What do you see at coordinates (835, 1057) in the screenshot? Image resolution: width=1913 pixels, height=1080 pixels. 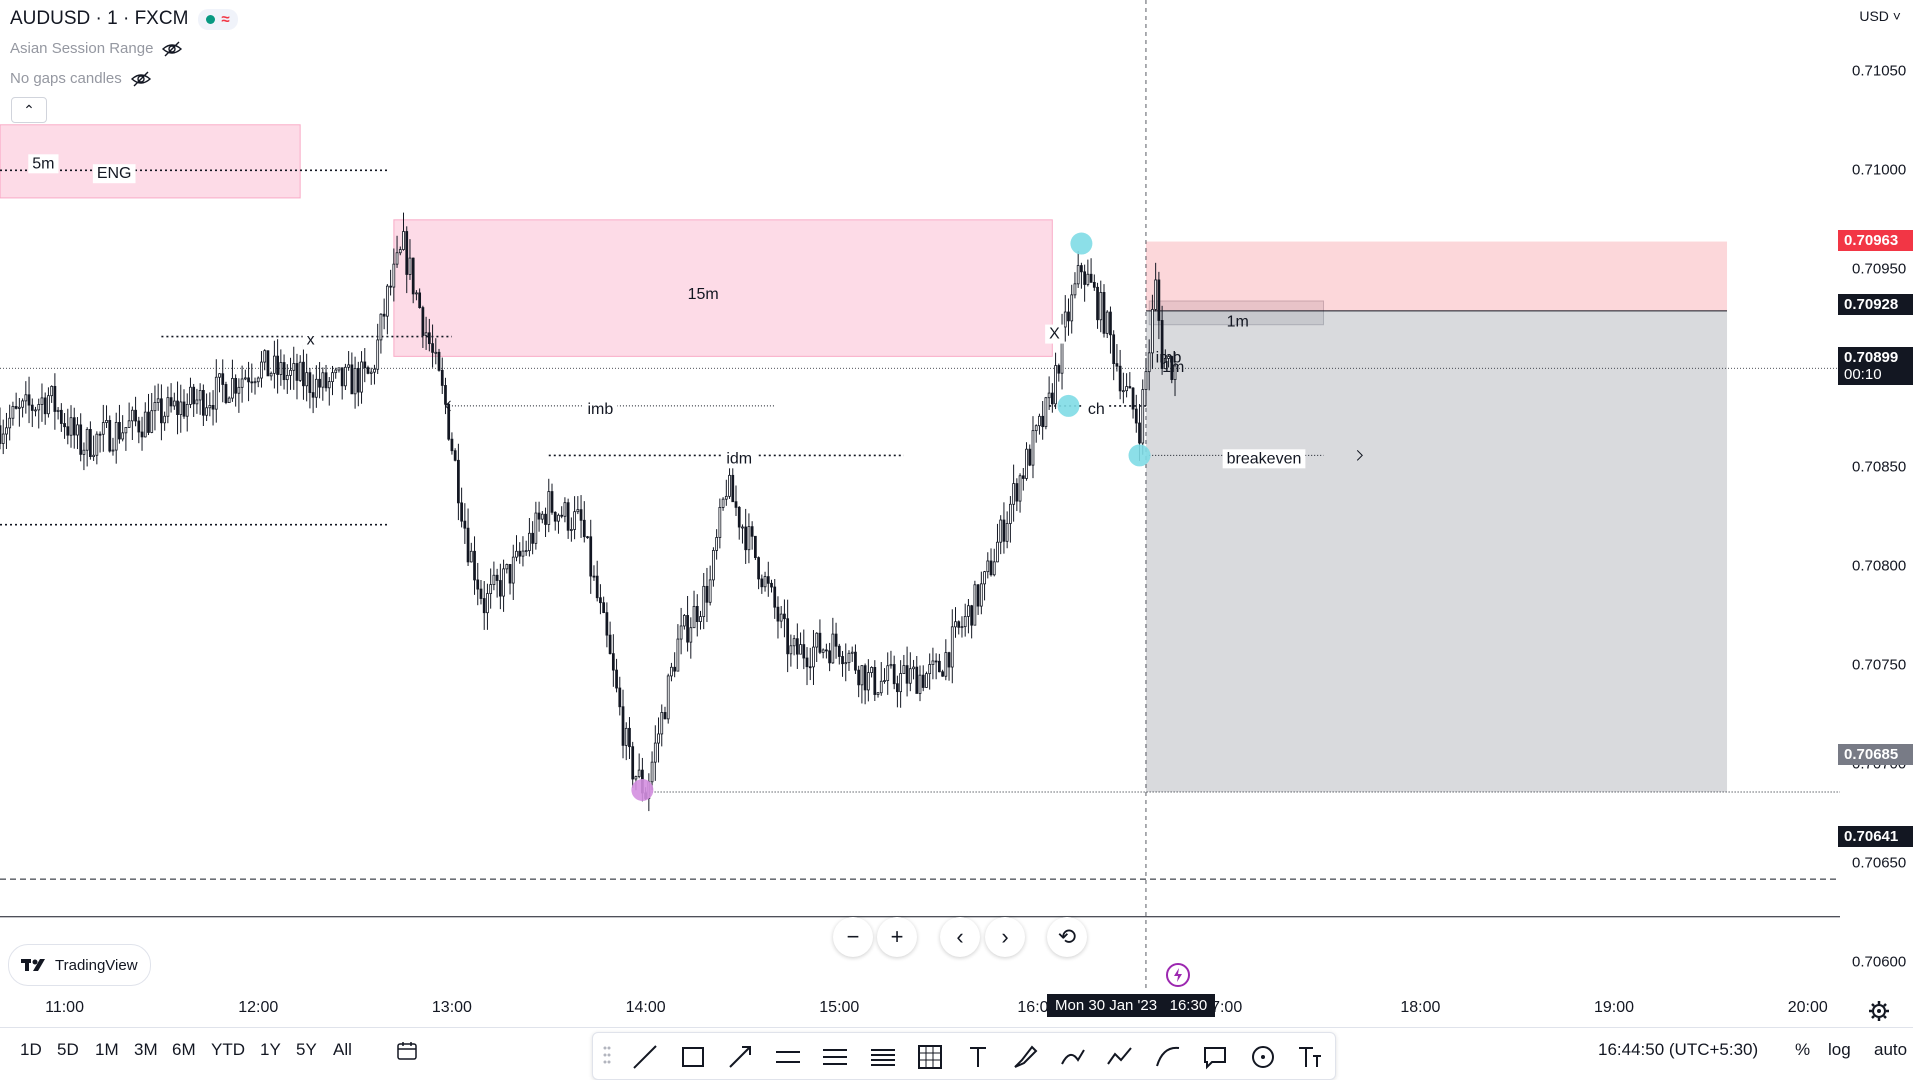 I see `fib-tool` at bounding box center [835, 1057].